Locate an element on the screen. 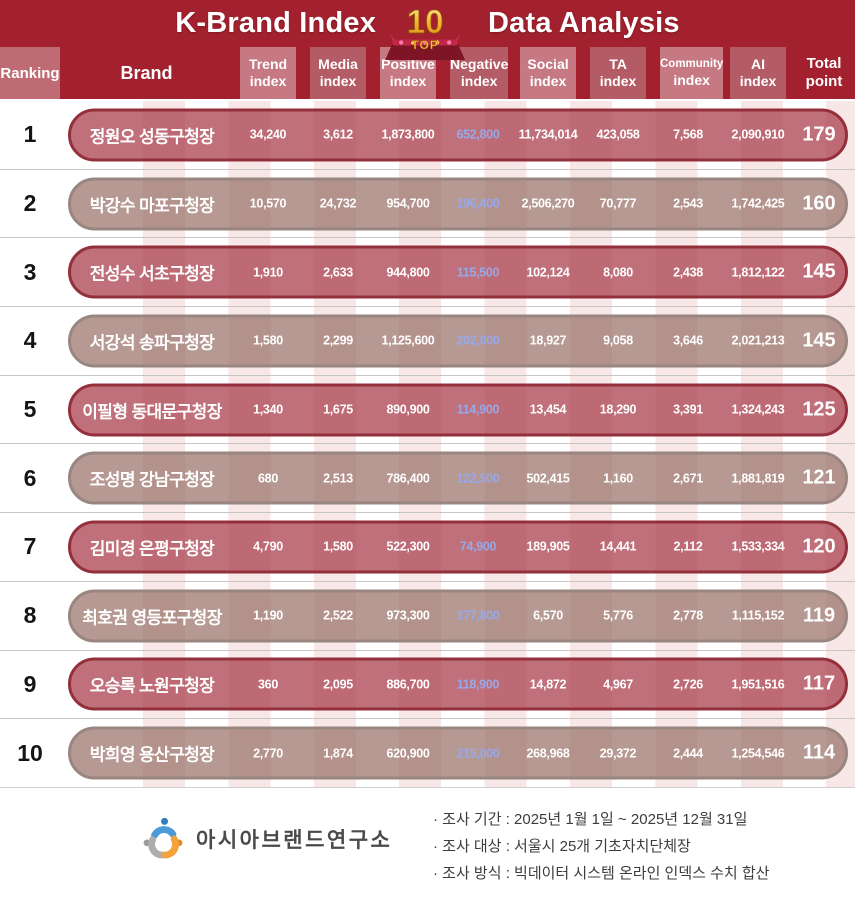  positive-index-value: 1,873,800 is located at coordinates (408, 134).